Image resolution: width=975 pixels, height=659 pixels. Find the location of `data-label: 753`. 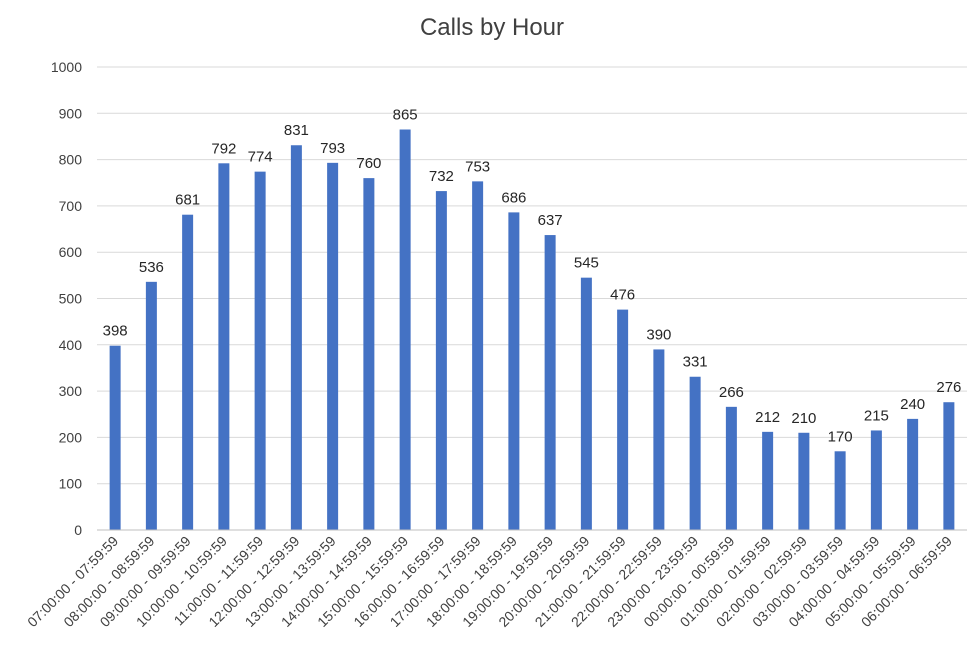

data-label: 753 is located at coordinates (477, 166).